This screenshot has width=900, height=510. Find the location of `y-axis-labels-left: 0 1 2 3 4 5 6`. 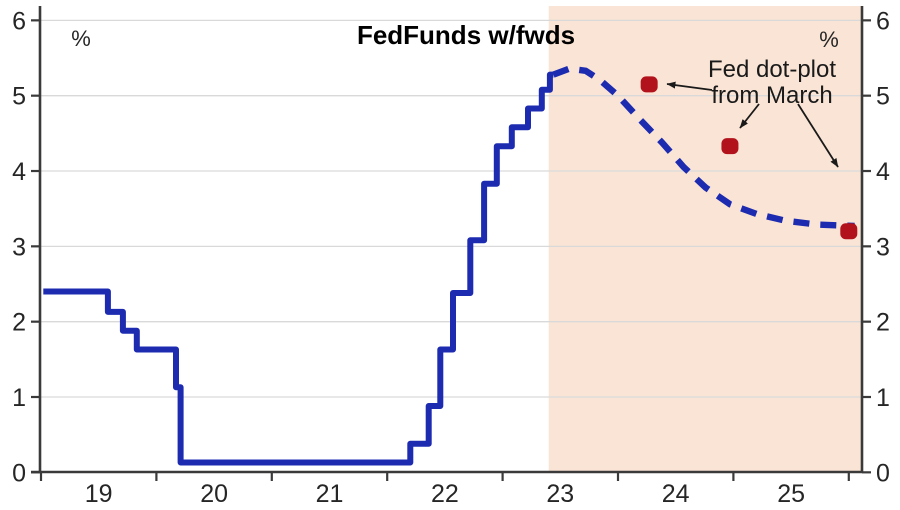

y-axis-labels-left: 0 1 2 3 4 5 6 is located at coordinates (19, 247).